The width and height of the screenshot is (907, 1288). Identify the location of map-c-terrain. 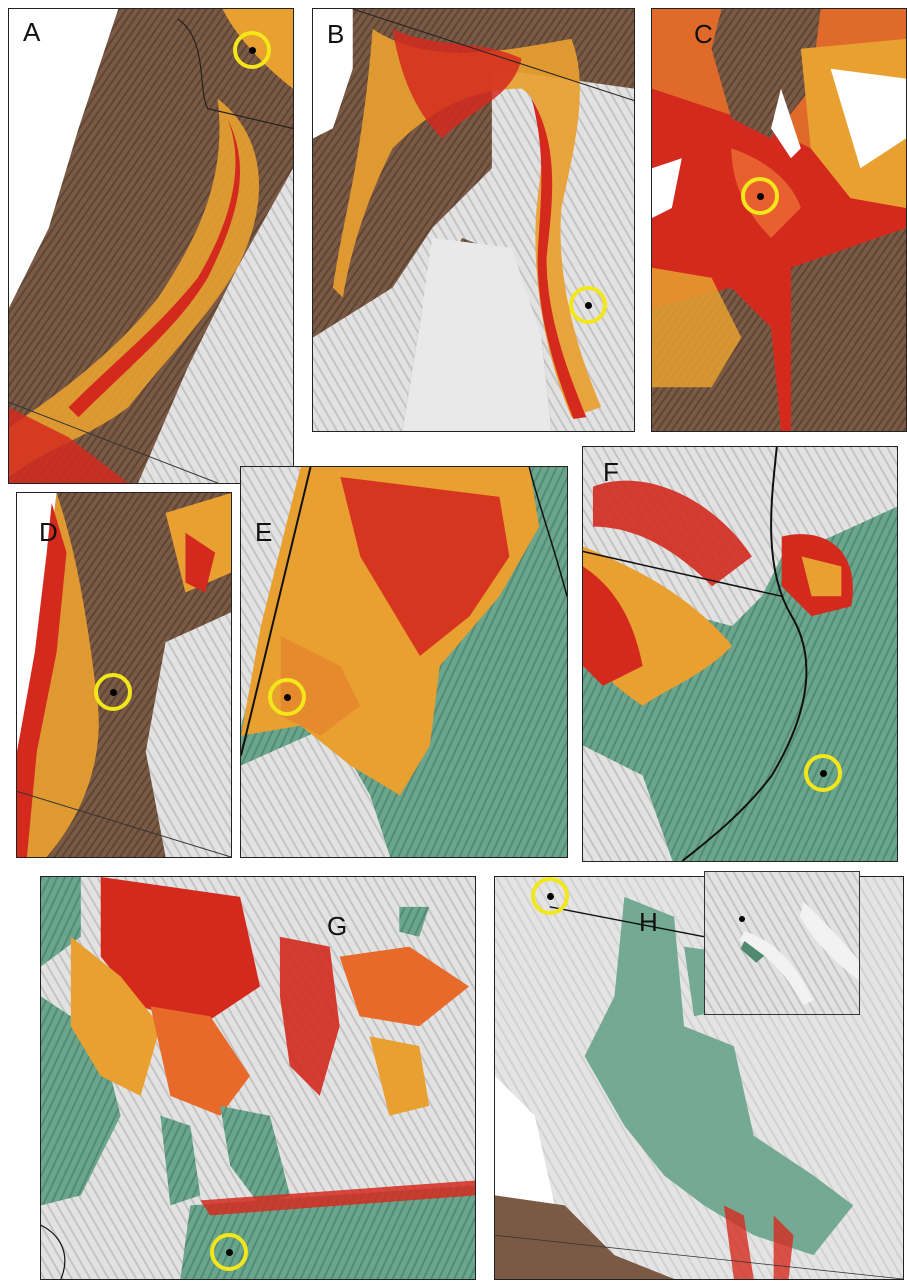
(779, 220).